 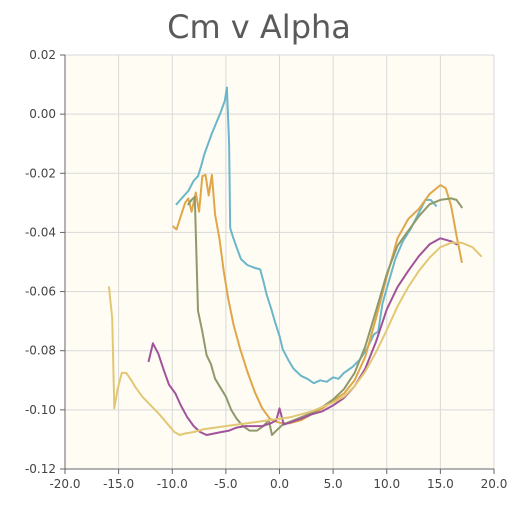 What do you see at coordinates (225, 484) in the screenshot?
I see `x-tick-label: -5.0` at bounding box center [225, 484].